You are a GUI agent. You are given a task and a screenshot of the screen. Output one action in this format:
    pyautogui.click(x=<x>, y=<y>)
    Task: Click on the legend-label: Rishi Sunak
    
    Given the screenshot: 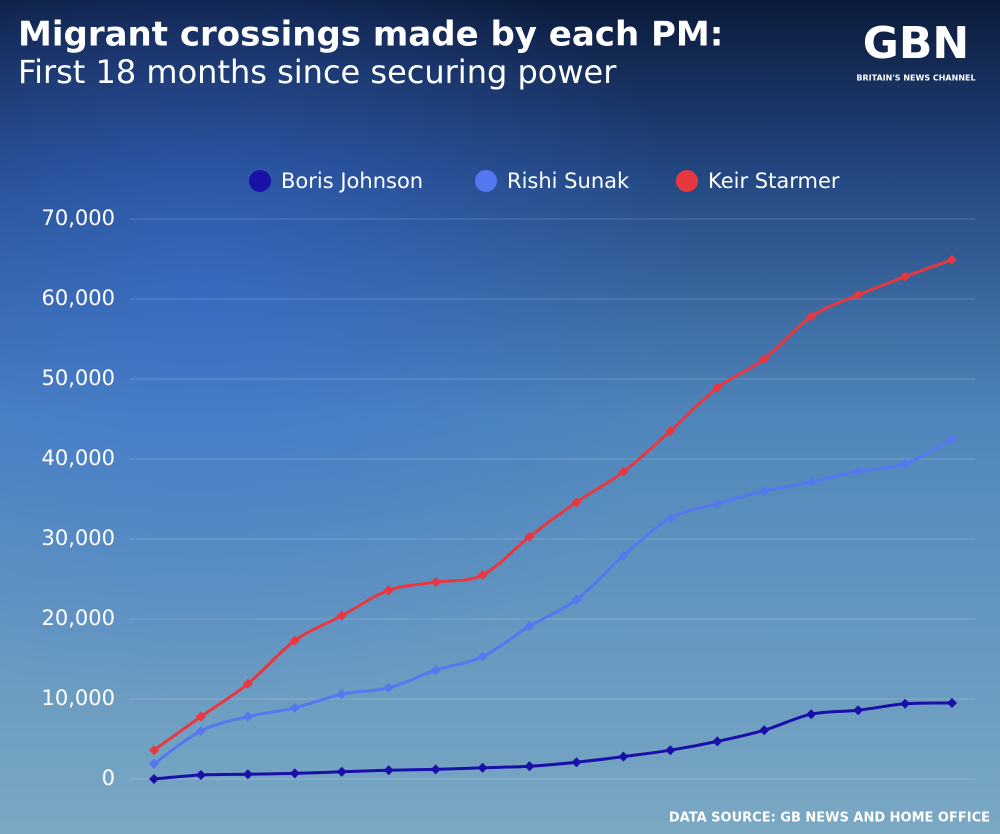 What is the action you would take?
    pyautogui.click(x=568, y=181)
    